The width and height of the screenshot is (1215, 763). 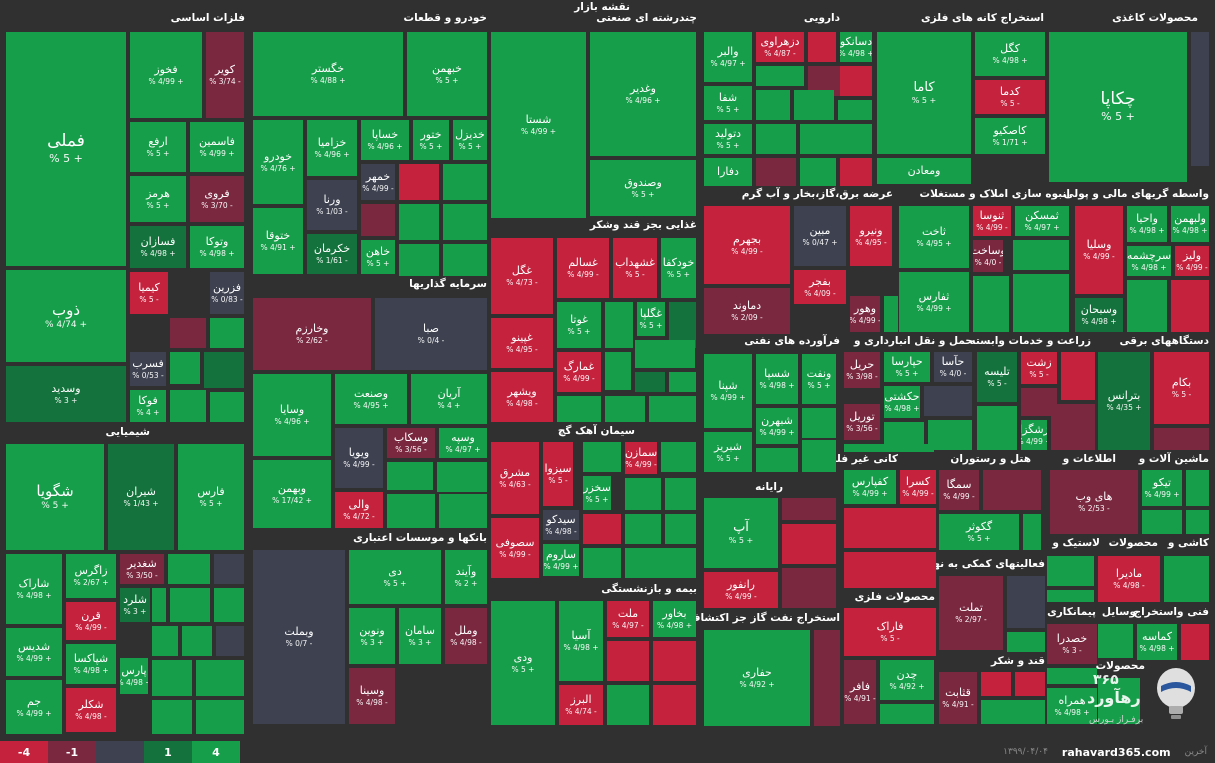 What do you see at coordinates (66, 394) in the screenshot?
I see `stock-tile: وسدید% 3 +` at bounding box center [66, 394].